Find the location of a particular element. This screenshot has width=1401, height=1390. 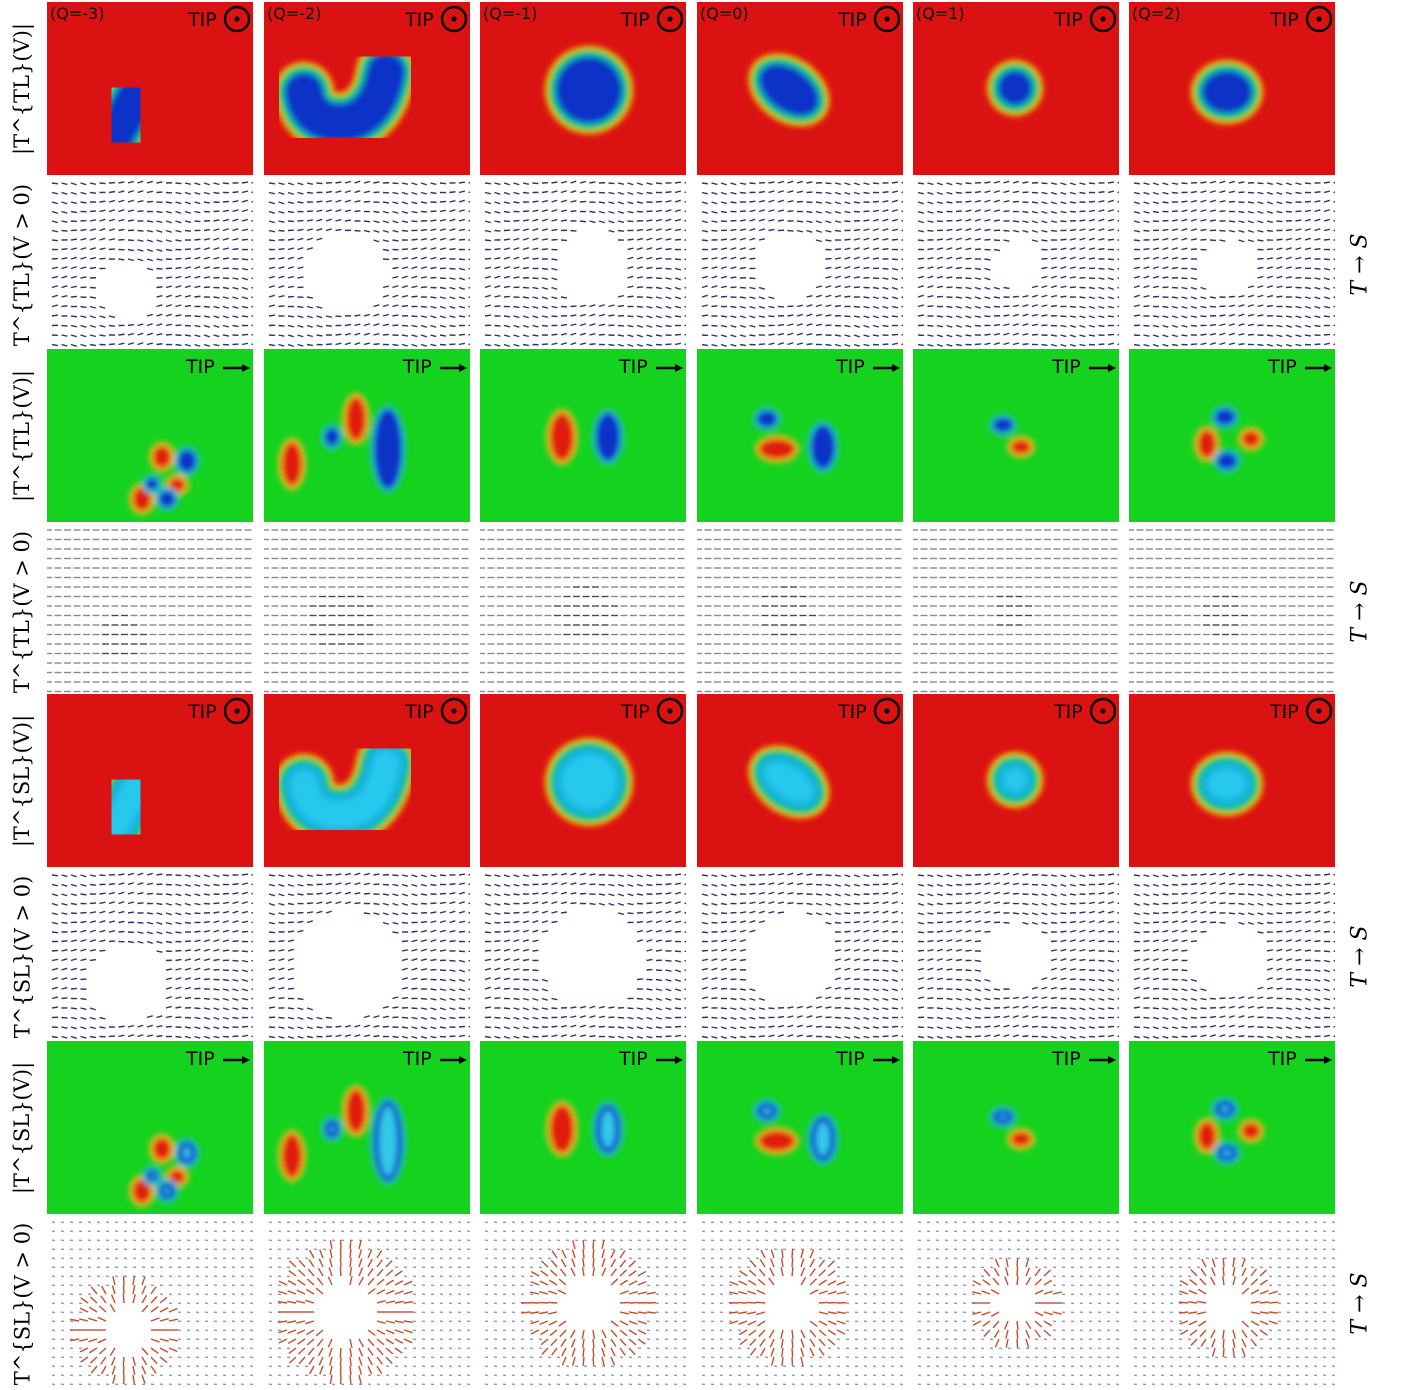

heatmap-panel-r1-c1: TIP (Q=-3) is located at coordinates (150, 88).